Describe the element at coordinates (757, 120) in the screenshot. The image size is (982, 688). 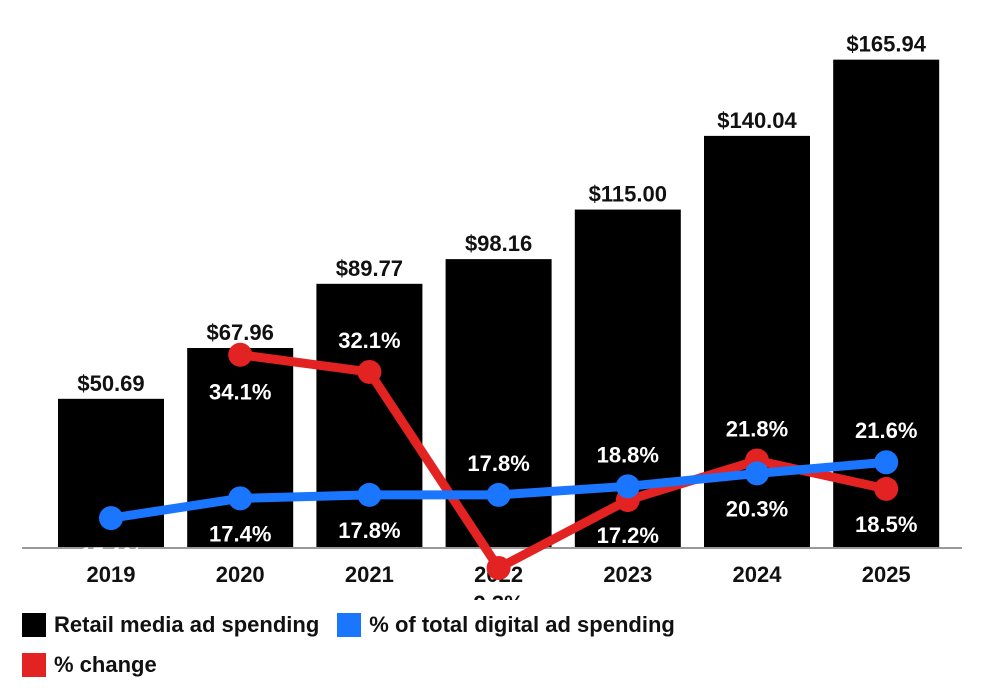
I see `bar-value-label: $140.04` at that location.